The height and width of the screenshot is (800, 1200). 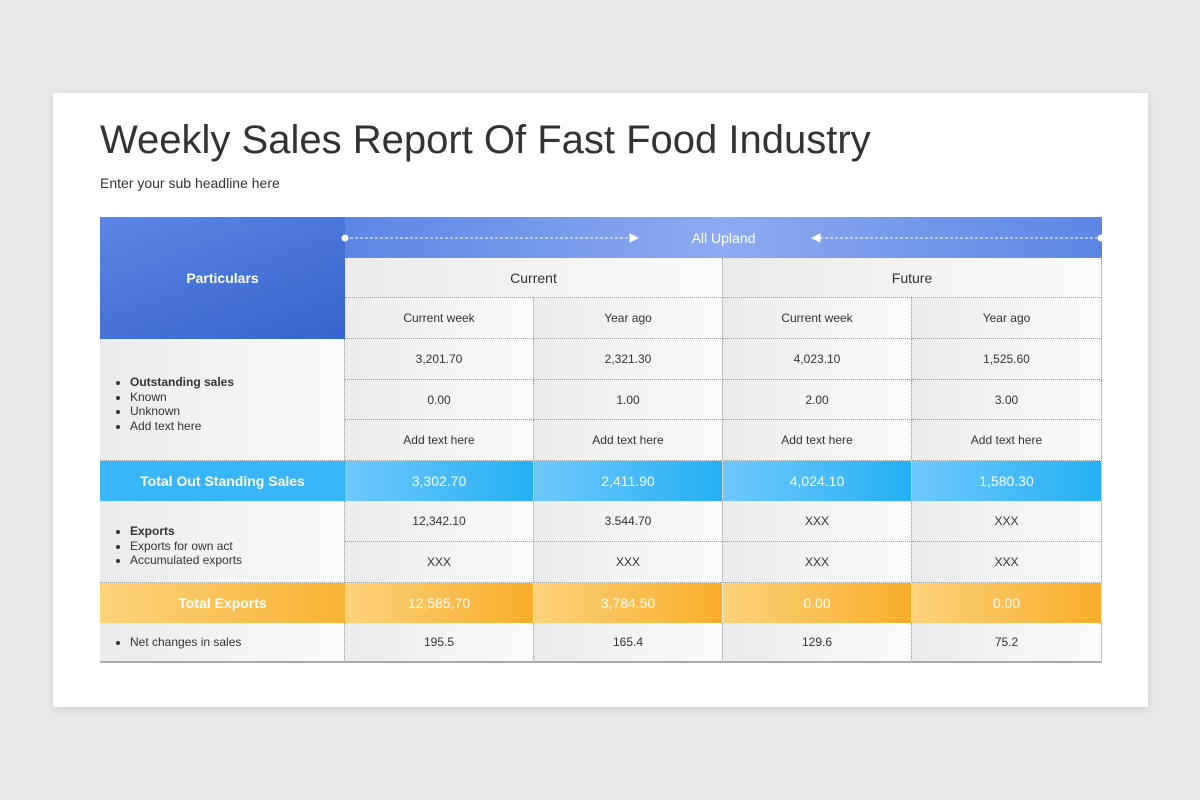 What do you see at coordinates (182, 411) in the screenshot?
I see `bullet-item: Unknown` at bounding box center [182, 411].